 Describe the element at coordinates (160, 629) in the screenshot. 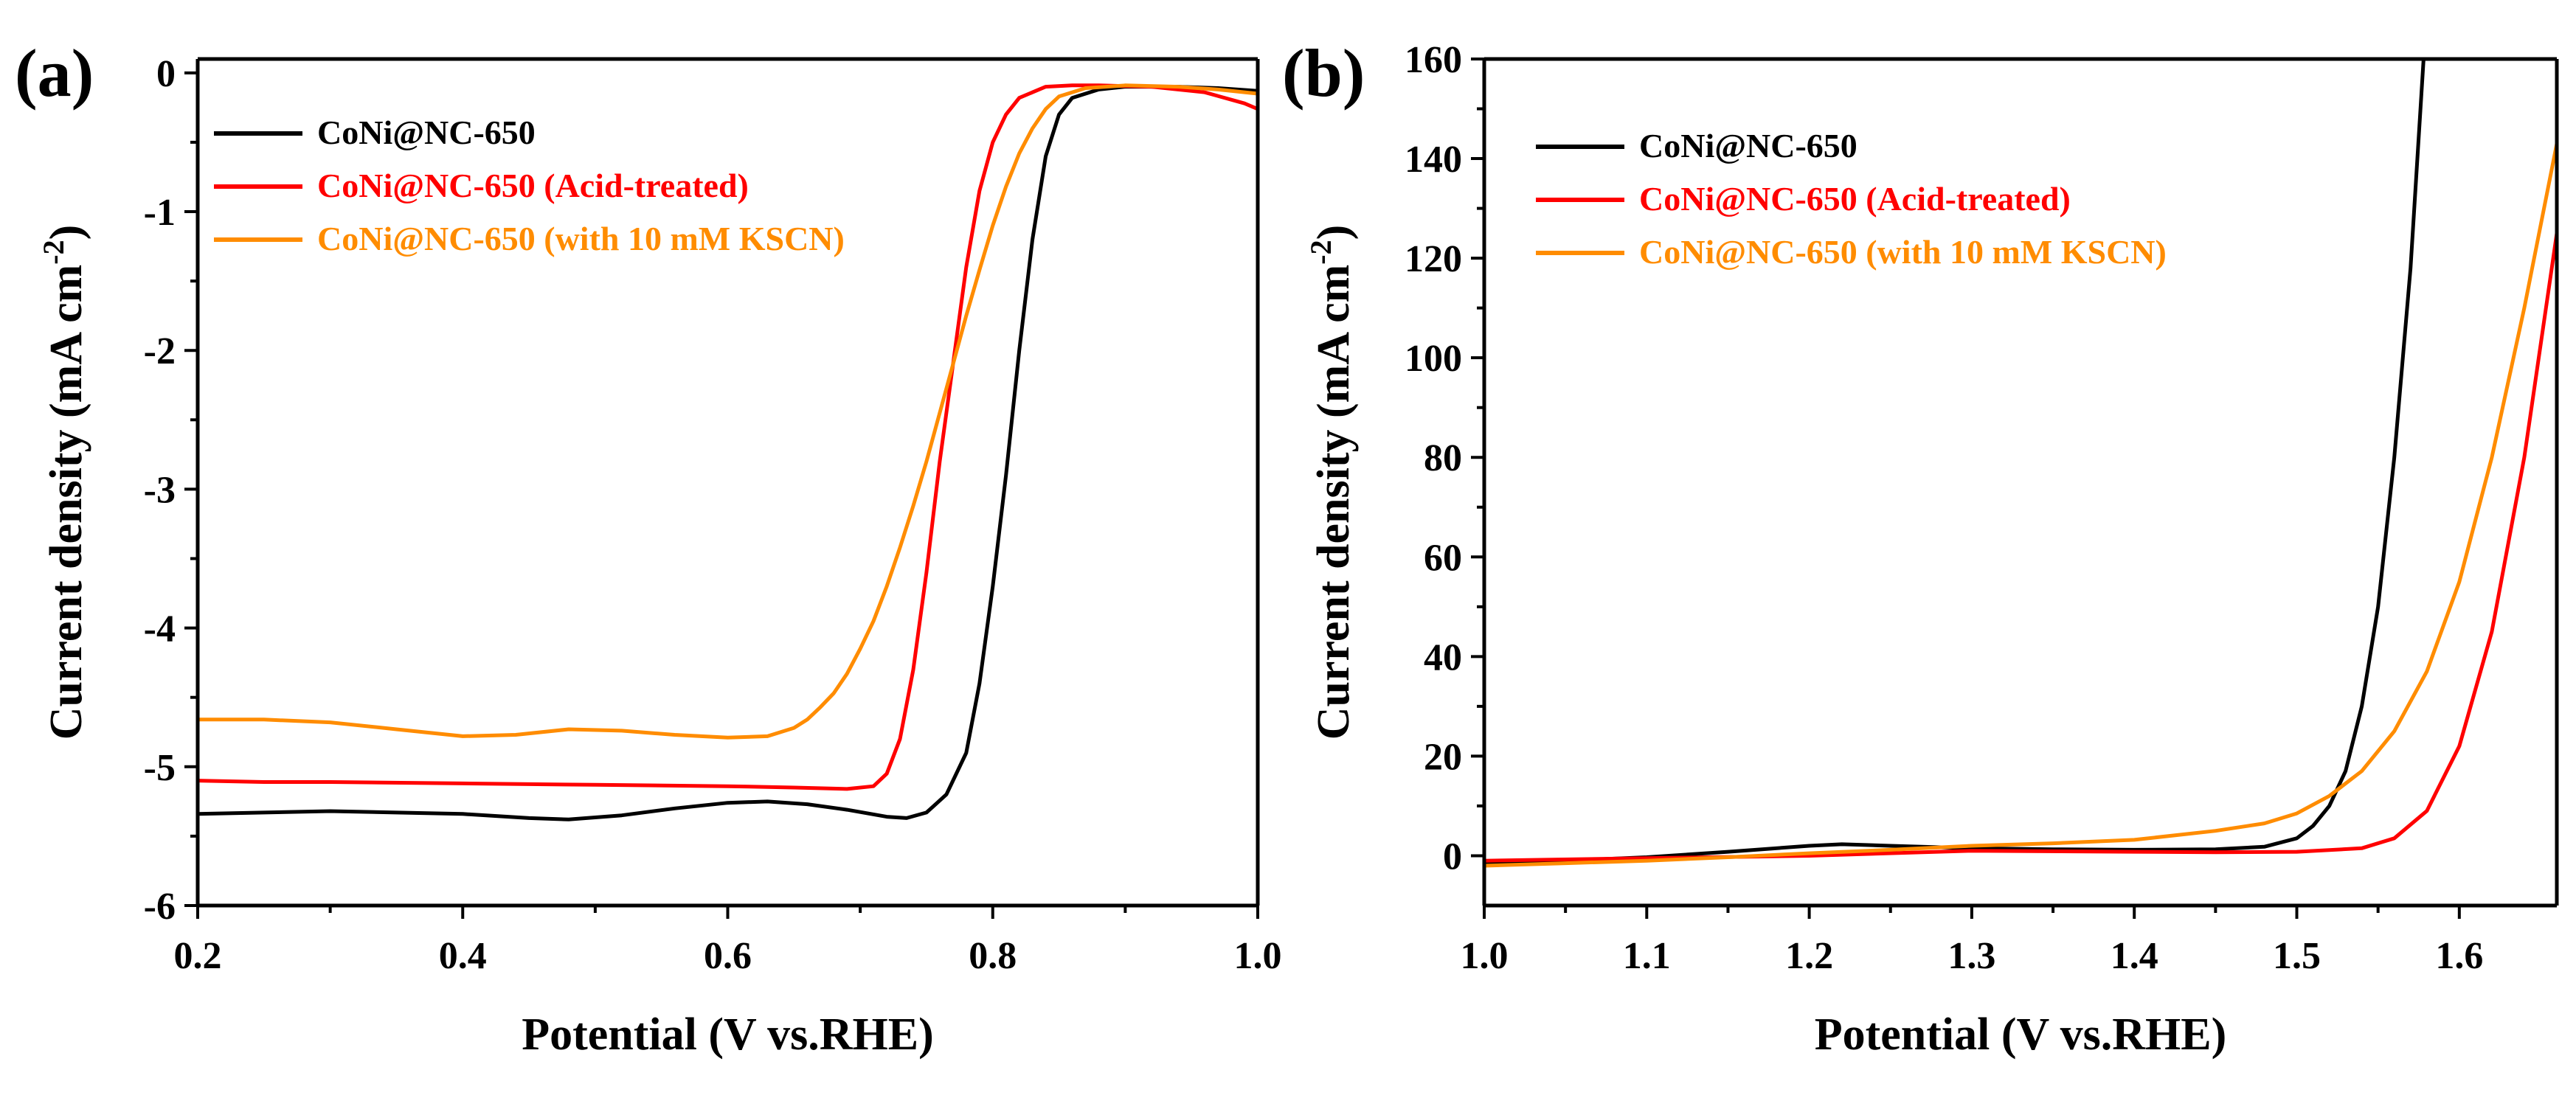

I see `p0-y-tick-label: -4` at that location.